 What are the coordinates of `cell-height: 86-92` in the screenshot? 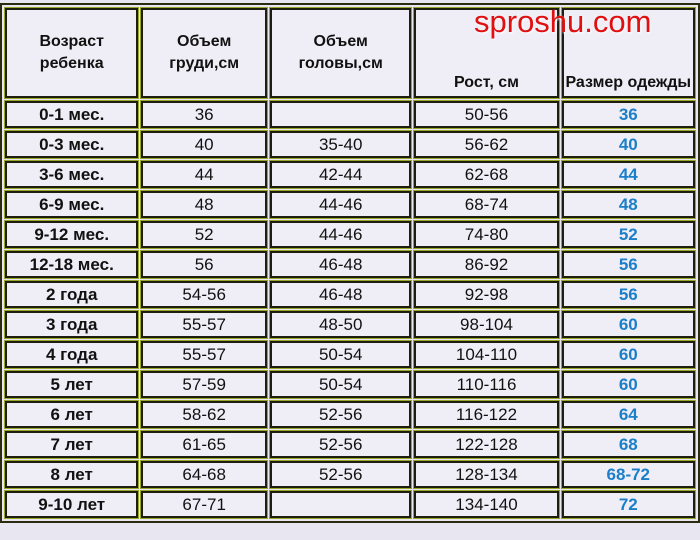 It's located at (486, 264).